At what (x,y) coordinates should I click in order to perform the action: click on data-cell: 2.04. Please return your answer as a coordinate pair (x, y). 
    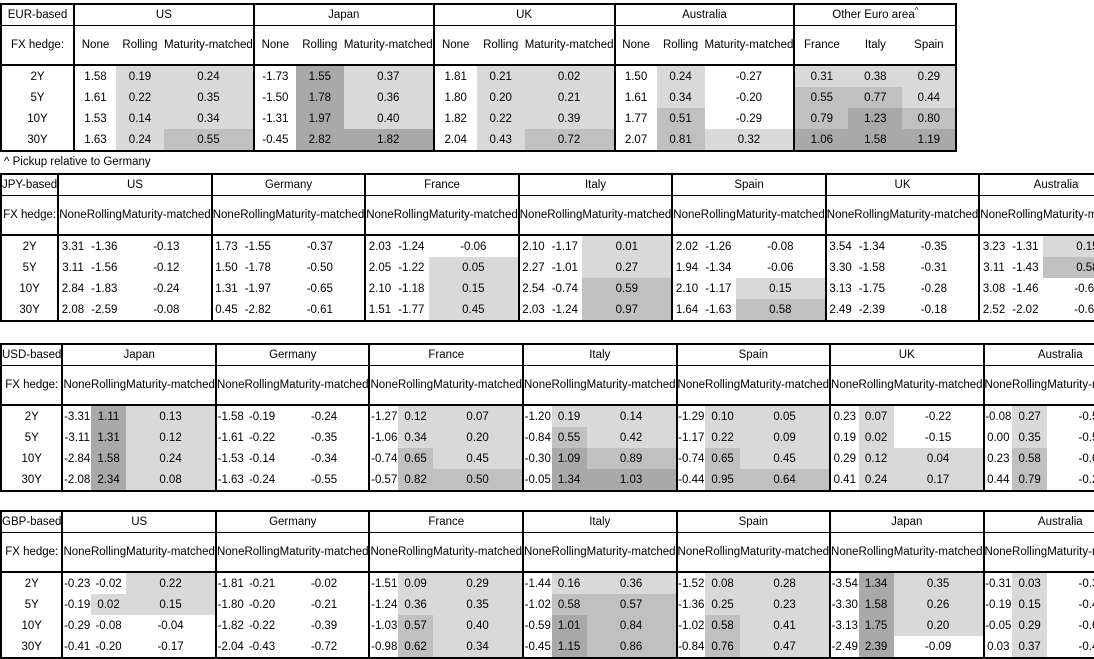
    Looking at the image, I should click on (454, 140).